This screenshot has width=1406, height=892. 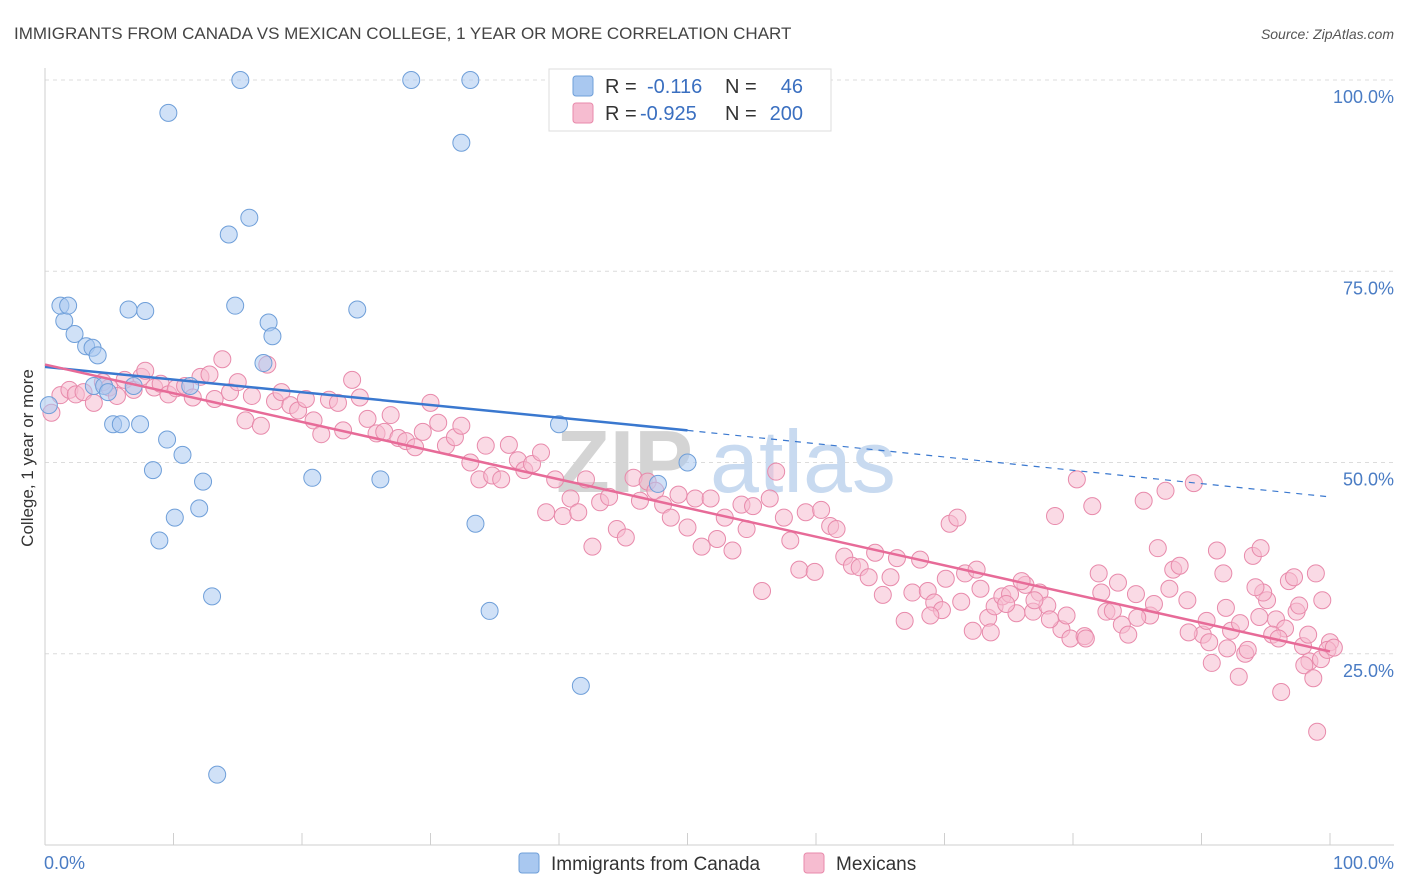 What do you see at coordinates (741, 87) in the screenshot?
I see `legend-n-label-canada: N =` at bounding box center [741, 87].